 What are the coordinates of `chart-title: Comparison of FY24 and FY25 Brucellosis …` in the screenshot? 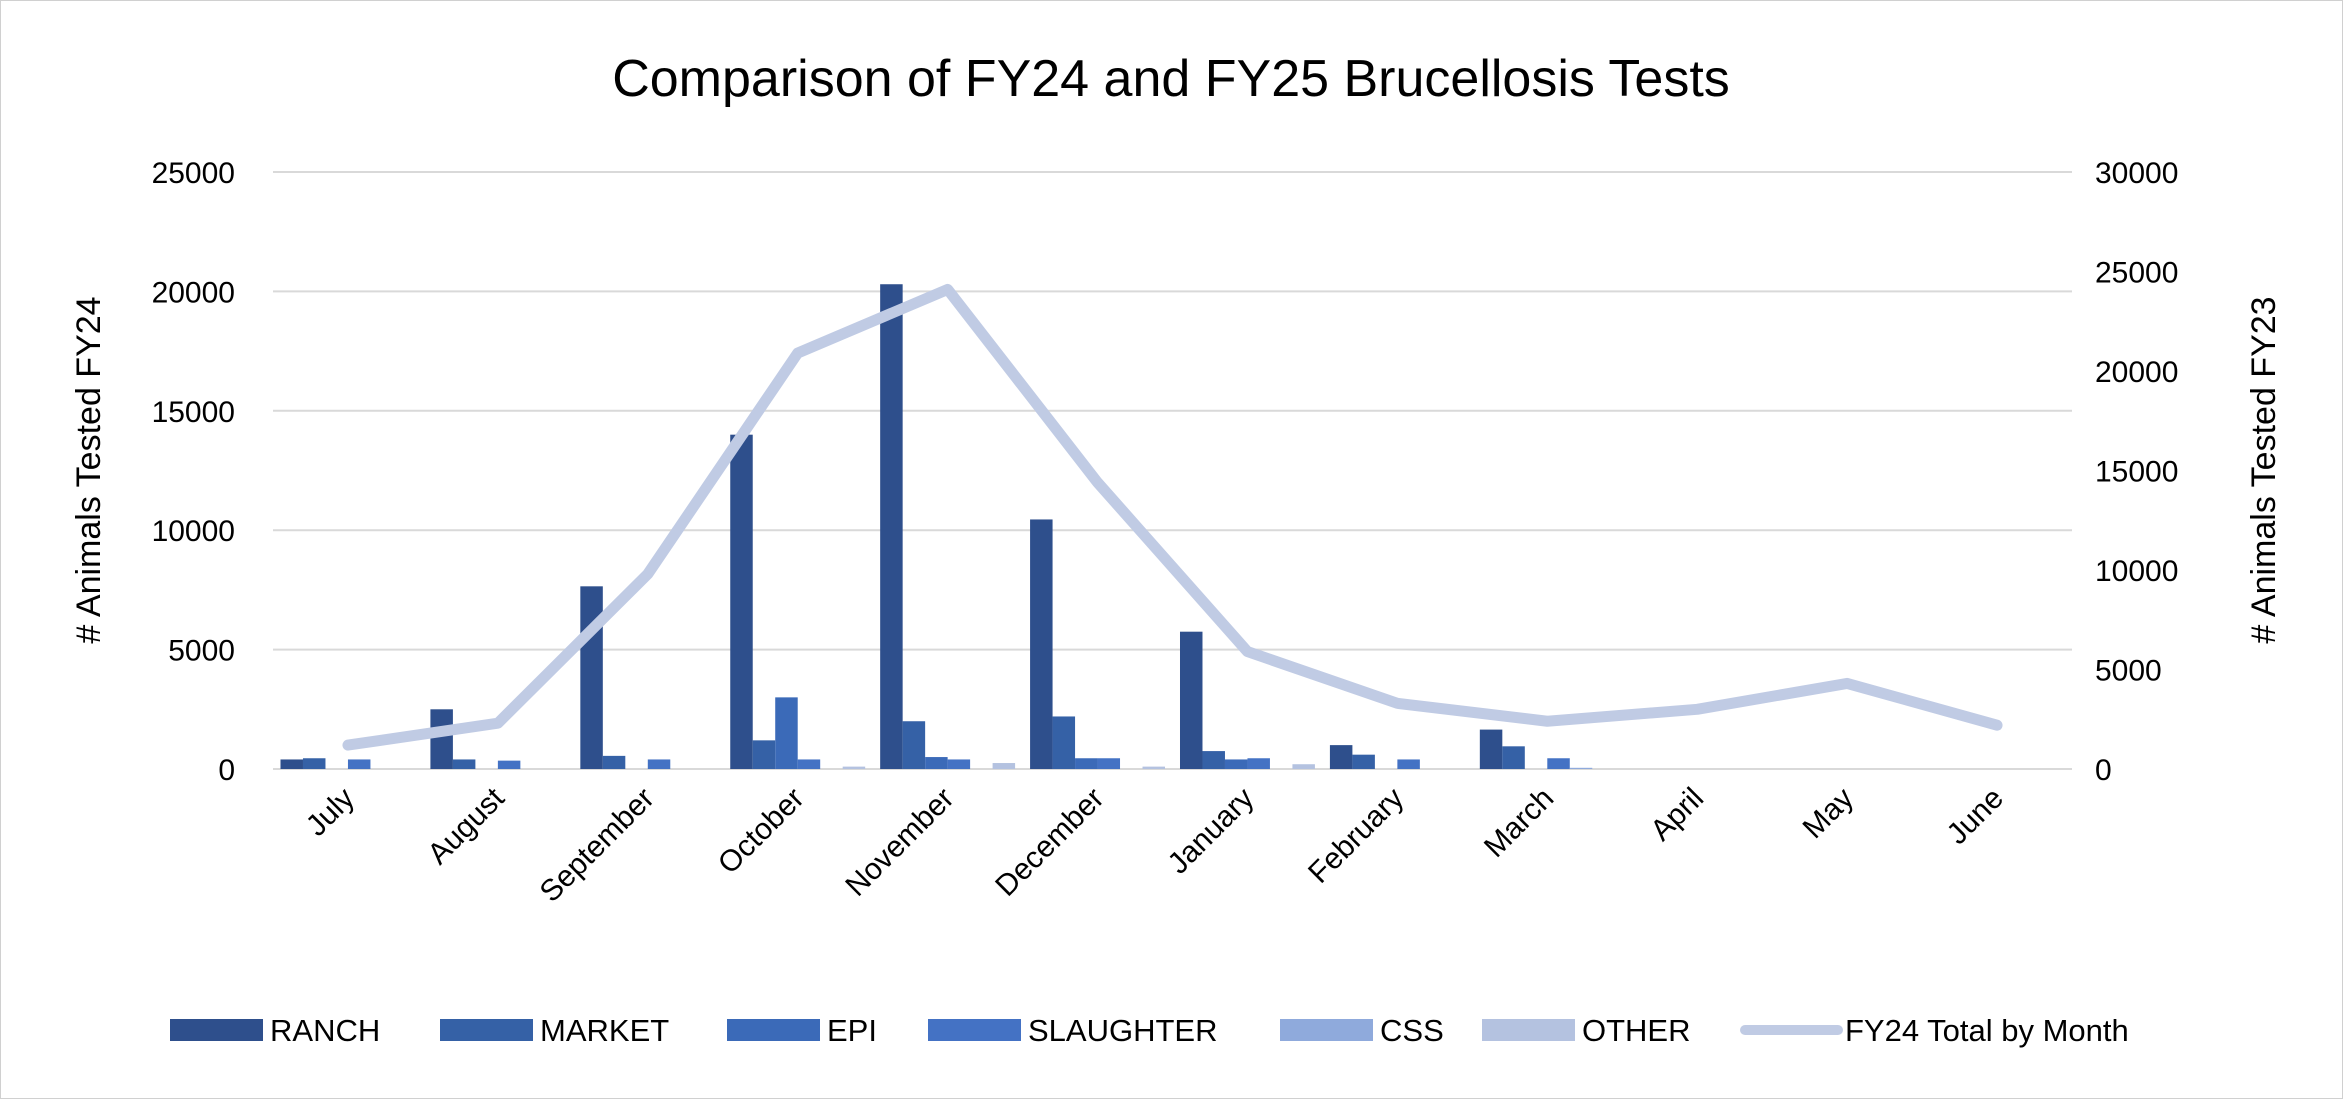 It's located at (1171, 79).